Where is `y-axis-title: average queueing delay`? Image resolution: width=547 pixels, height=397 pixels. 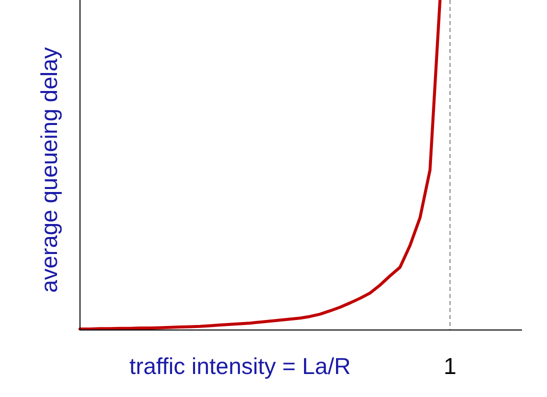
y-axis-title: average queueing delay is located at coordinates (49, 169).